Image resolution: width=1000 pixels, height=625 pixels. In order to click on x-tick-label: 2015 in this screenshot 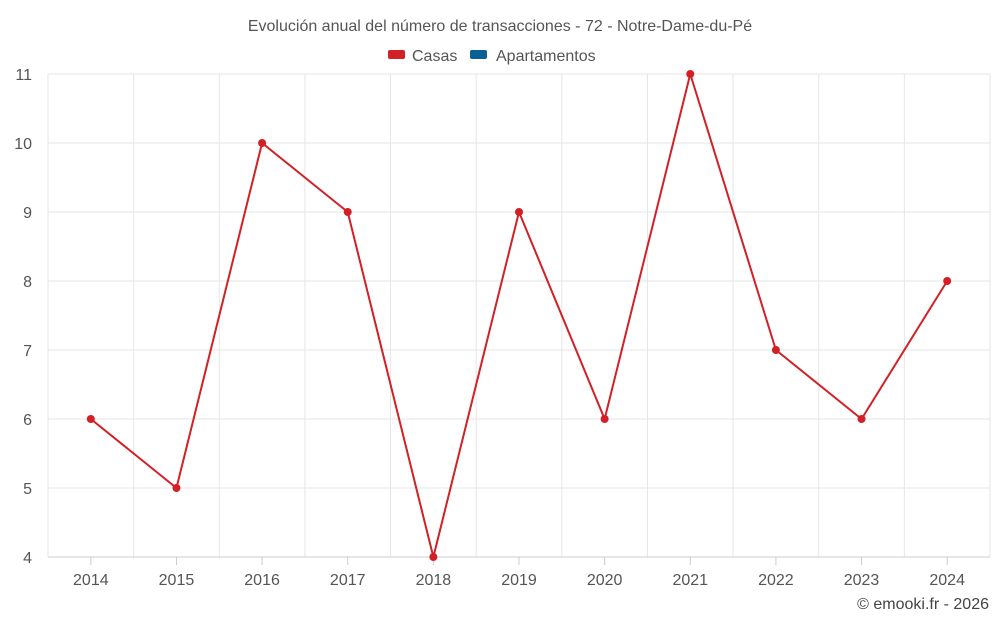, I will do `click(177, 580)`.